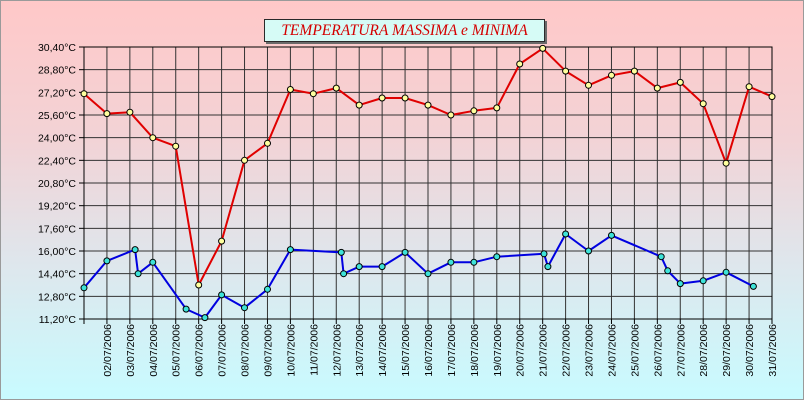 The width and height of the screenshot is (804, 400). What do you see at coordinates (223, 350) in the screenshot?
I see `x-tick-label: 07/07/2006` at bounding box center [223, 350].